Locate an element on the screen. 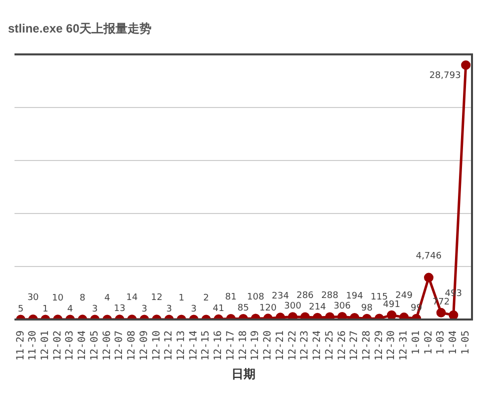 This screenshot has width=500, height=394. data-label: 81 is located at coordinates (231, 297).